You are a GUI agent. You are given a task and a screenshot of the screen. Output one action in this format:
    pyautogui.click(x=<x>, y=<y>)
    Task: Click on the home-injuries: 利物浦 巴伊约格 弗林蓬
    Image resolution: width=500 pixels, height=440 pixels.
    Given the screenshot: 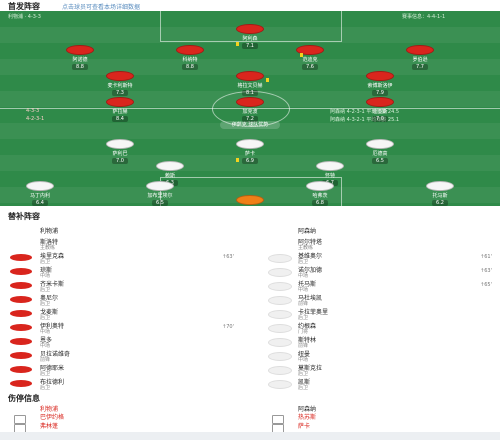 What is the action you would take?
    pyautogui.click(x=120, y=418)
    